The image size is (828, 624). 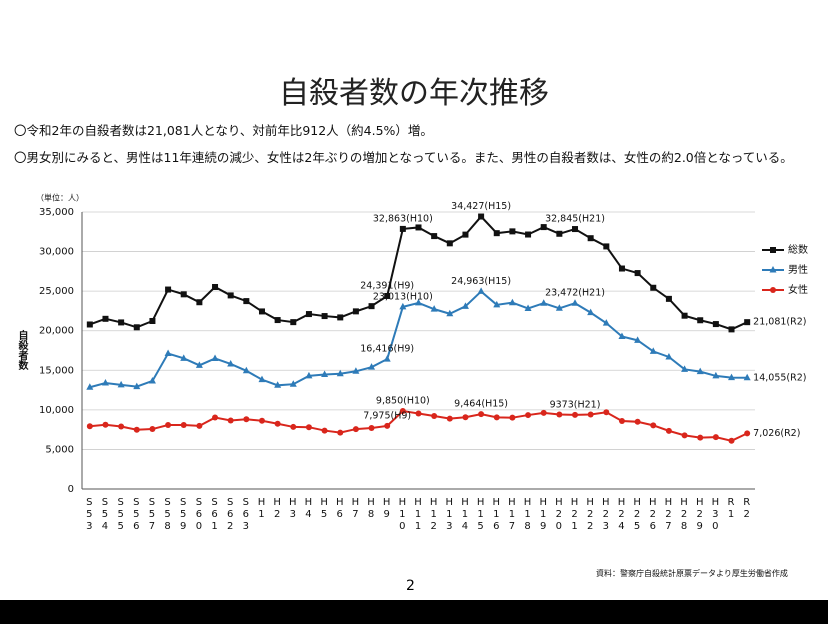 What do you see at coordinates (120, 515) in the screenshot?
I see `x-tick-label: S55` at bounding box center [120, 515].